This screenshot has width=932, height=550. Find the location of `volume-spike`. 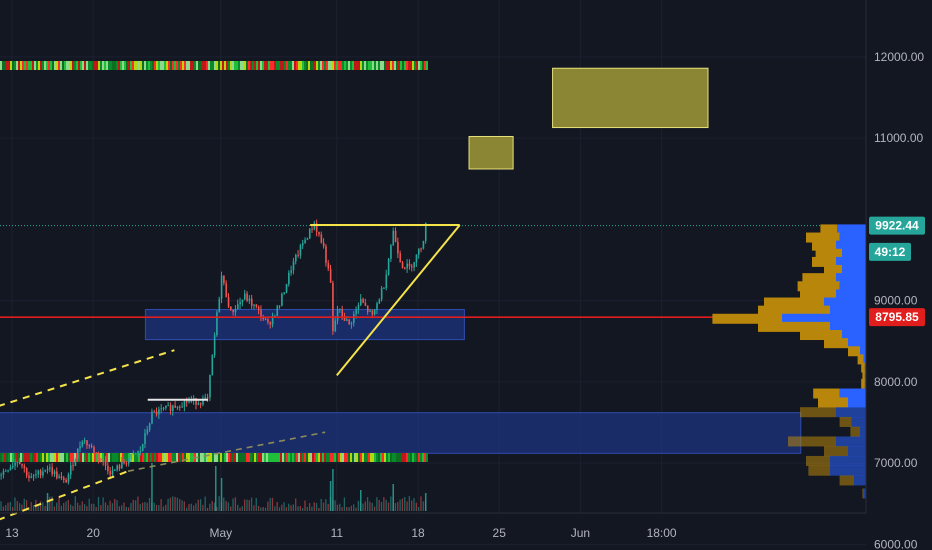

volume-spike is located at coordinates (221, 494).